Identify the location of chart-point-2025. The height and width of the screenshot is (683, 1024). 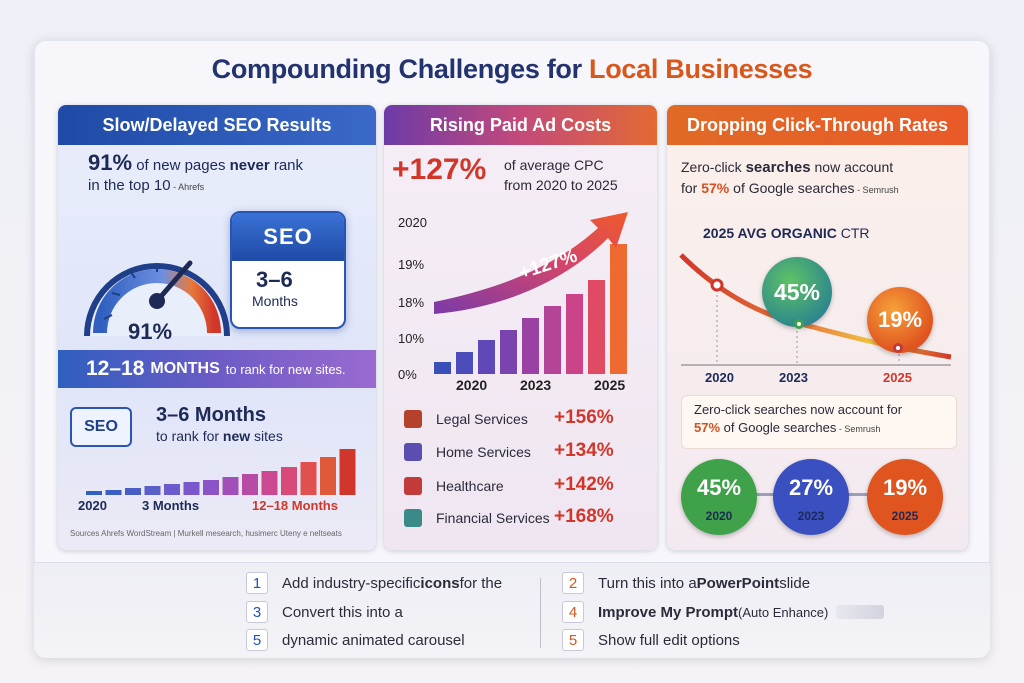
(898, 348).